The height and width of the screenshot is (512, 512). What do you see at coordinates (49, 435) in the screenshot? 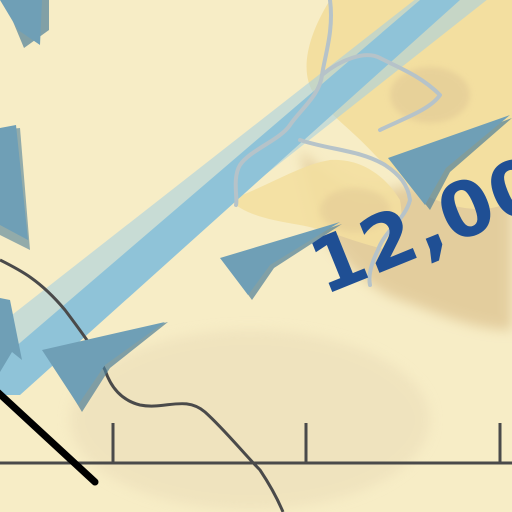
I see `flight-route` at bounding box center [49, 435].